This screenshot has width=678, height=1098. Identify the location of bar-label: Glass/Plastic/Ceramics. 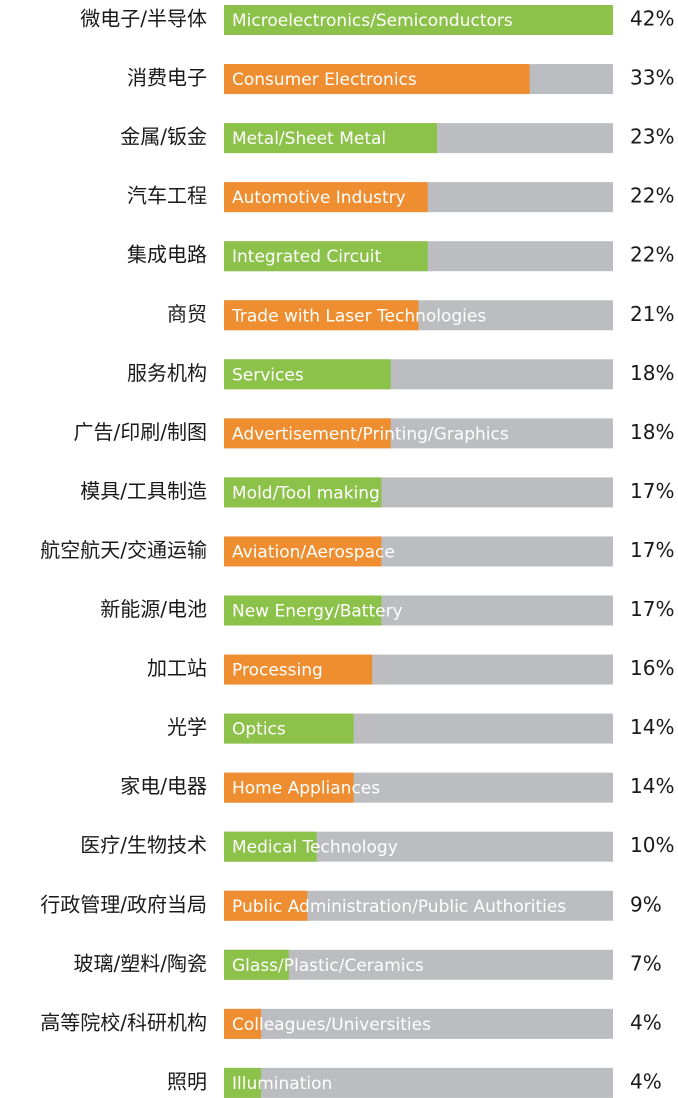
(328, 966).